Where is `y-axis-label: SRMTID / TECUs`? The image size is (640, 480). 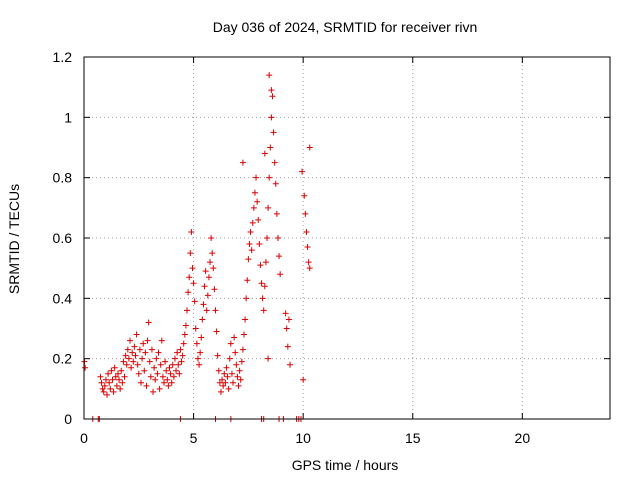 y-axis-label: SRMTID / TECUs is located at coordinates (14, 239).